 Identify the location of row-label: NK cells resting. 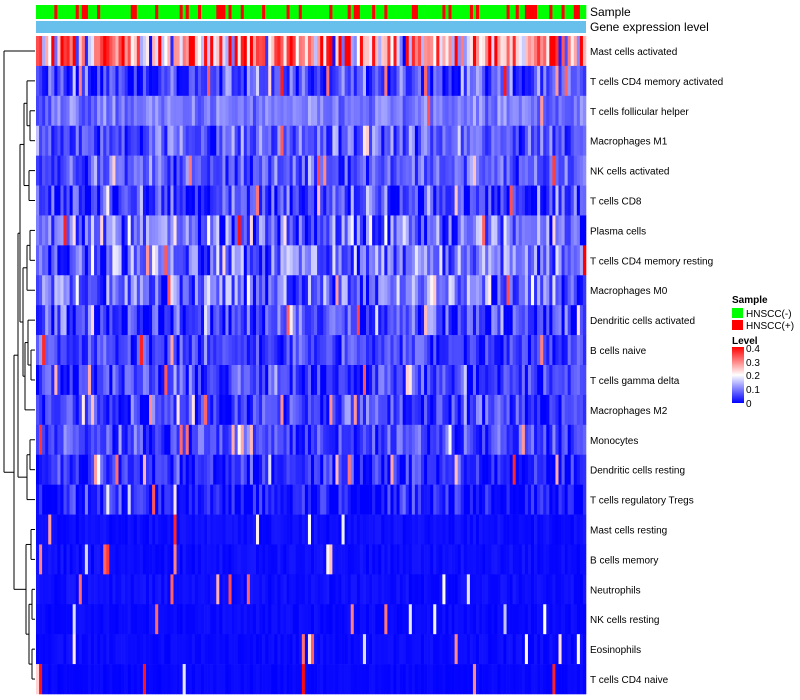
(624, 620).